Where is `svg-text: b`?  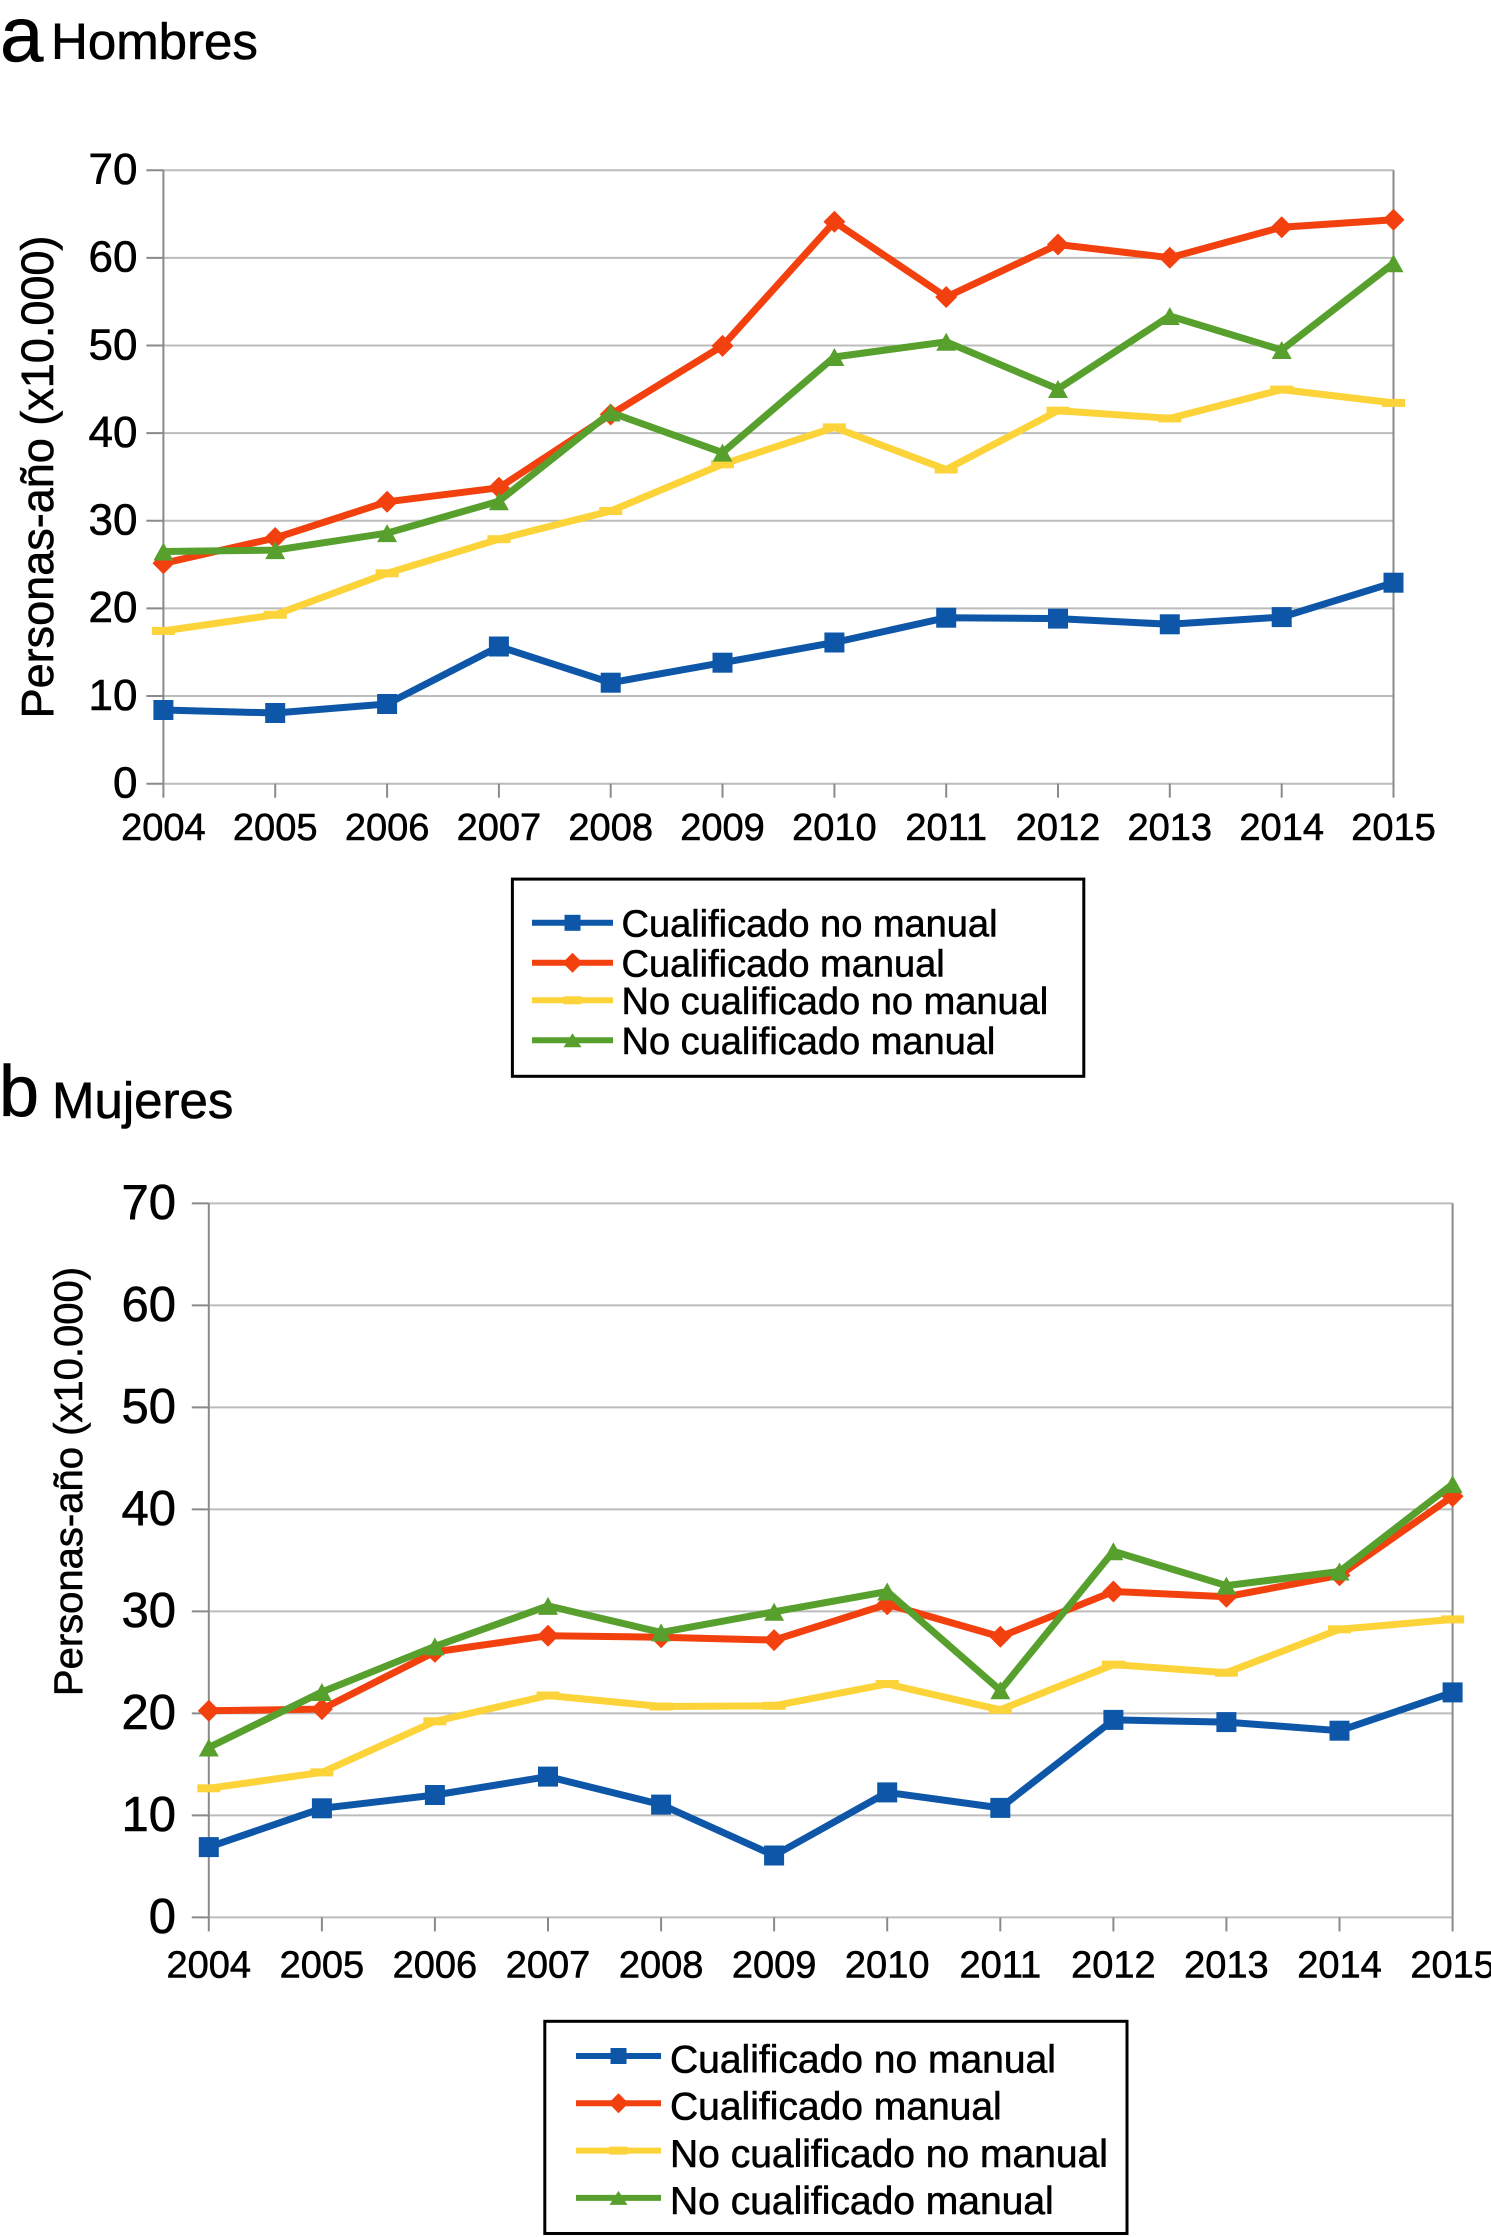
svg-text: b is located at coordinates (19, 1092).